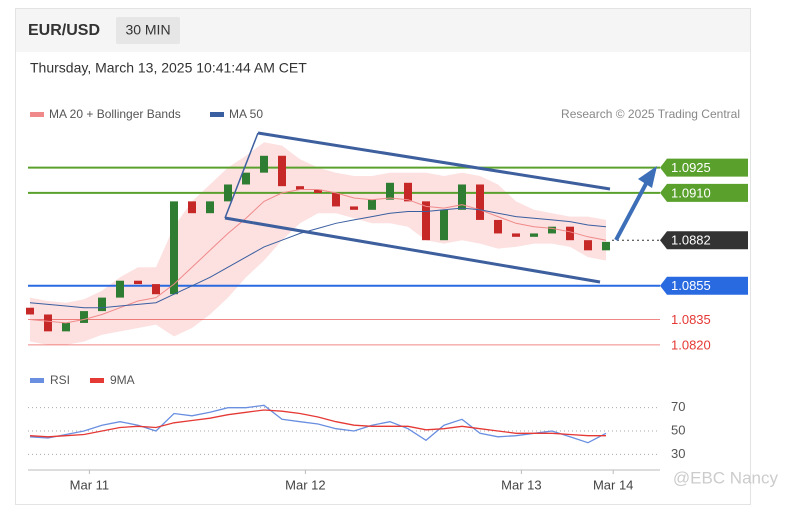  What do you see at coordinates (521, 484) in the screenshot?
I see `x-tick-label: Mar 13` at bounding box center [521, 484].